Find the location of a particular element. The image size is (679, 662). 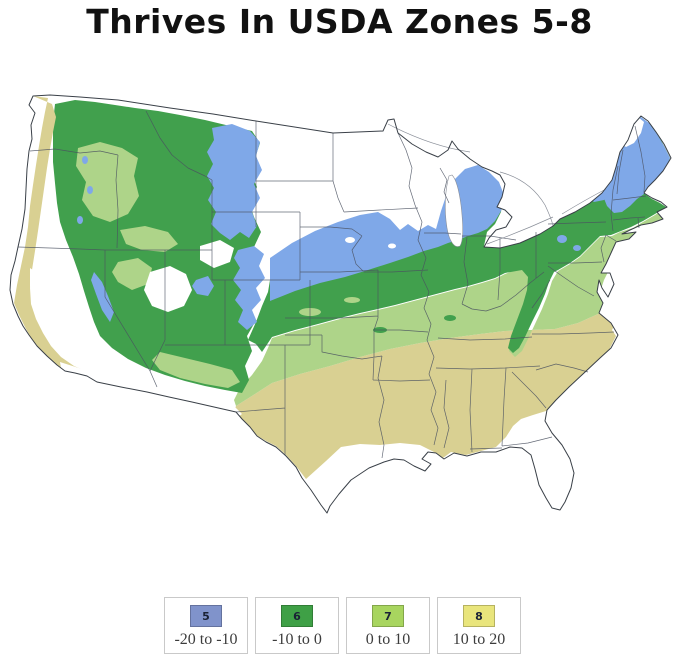

pennsylvania-blue-dots is located at coordinates (569, 243).